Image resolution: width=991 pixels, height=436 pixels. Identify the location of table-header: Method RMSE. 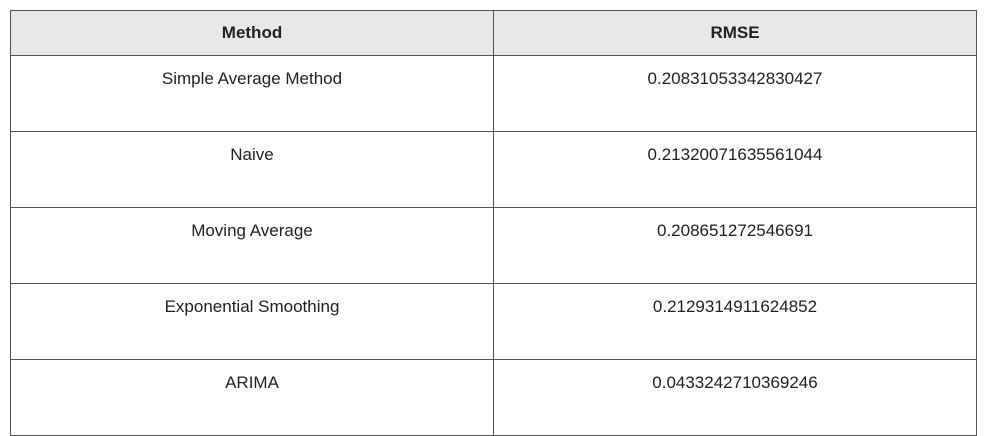
(493, 33).